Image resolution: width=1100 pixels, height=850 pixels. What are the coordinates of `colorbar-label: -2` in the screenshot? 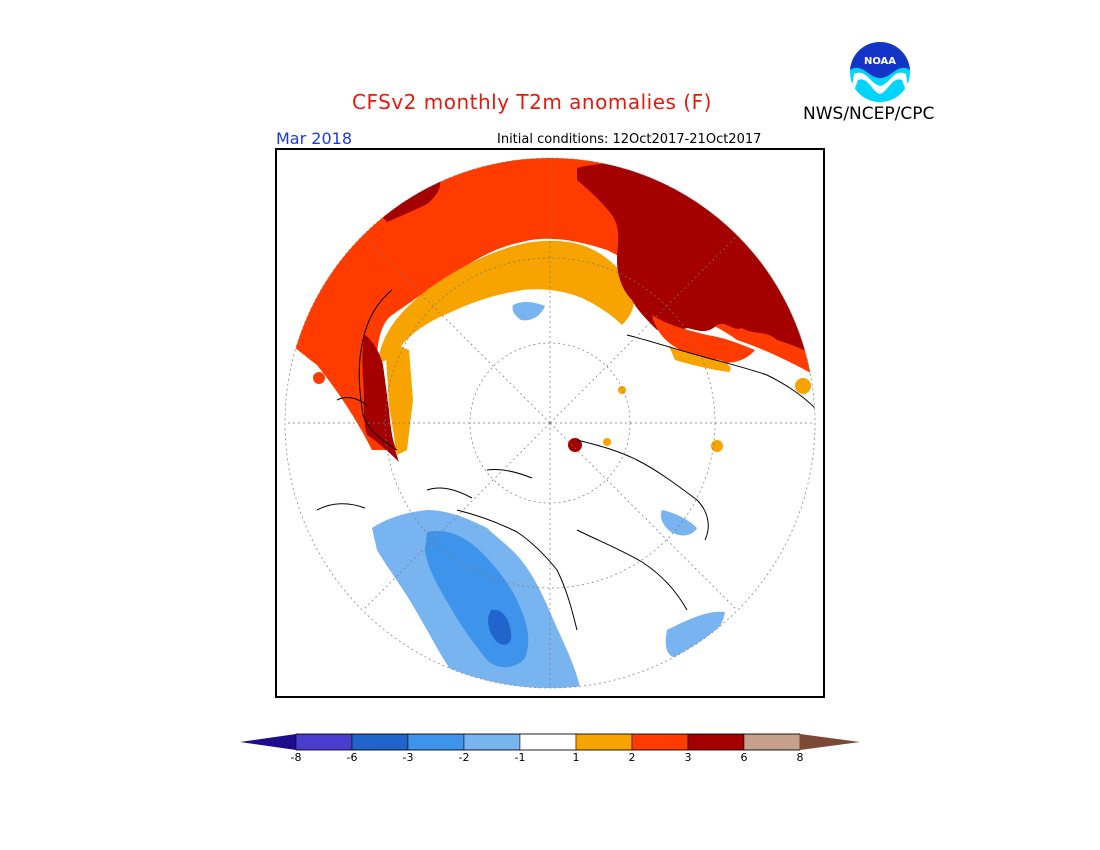 It's located at (464, 757).